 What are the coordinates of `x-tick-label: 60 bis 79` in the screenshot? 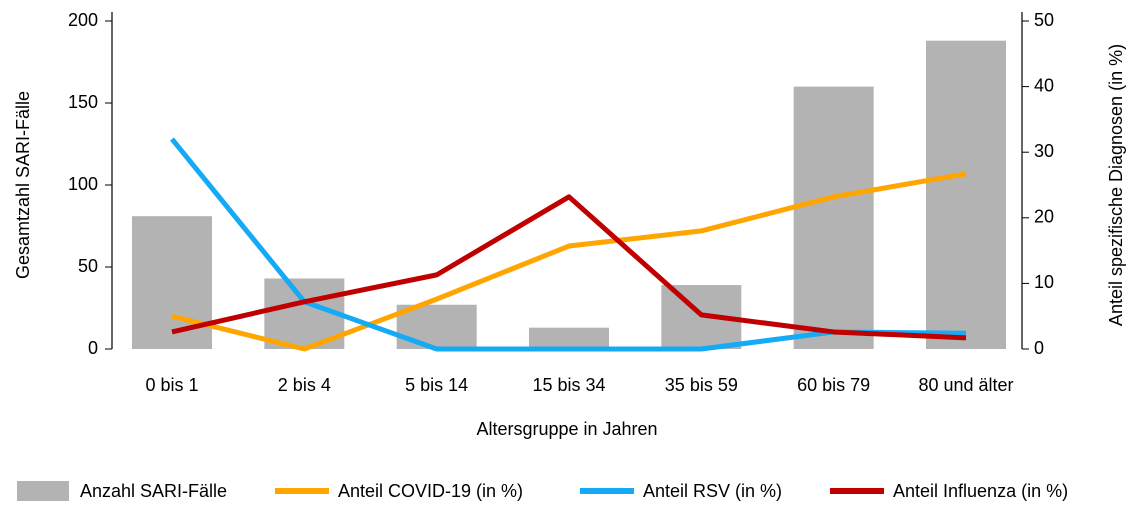 It's located at (833, 385).